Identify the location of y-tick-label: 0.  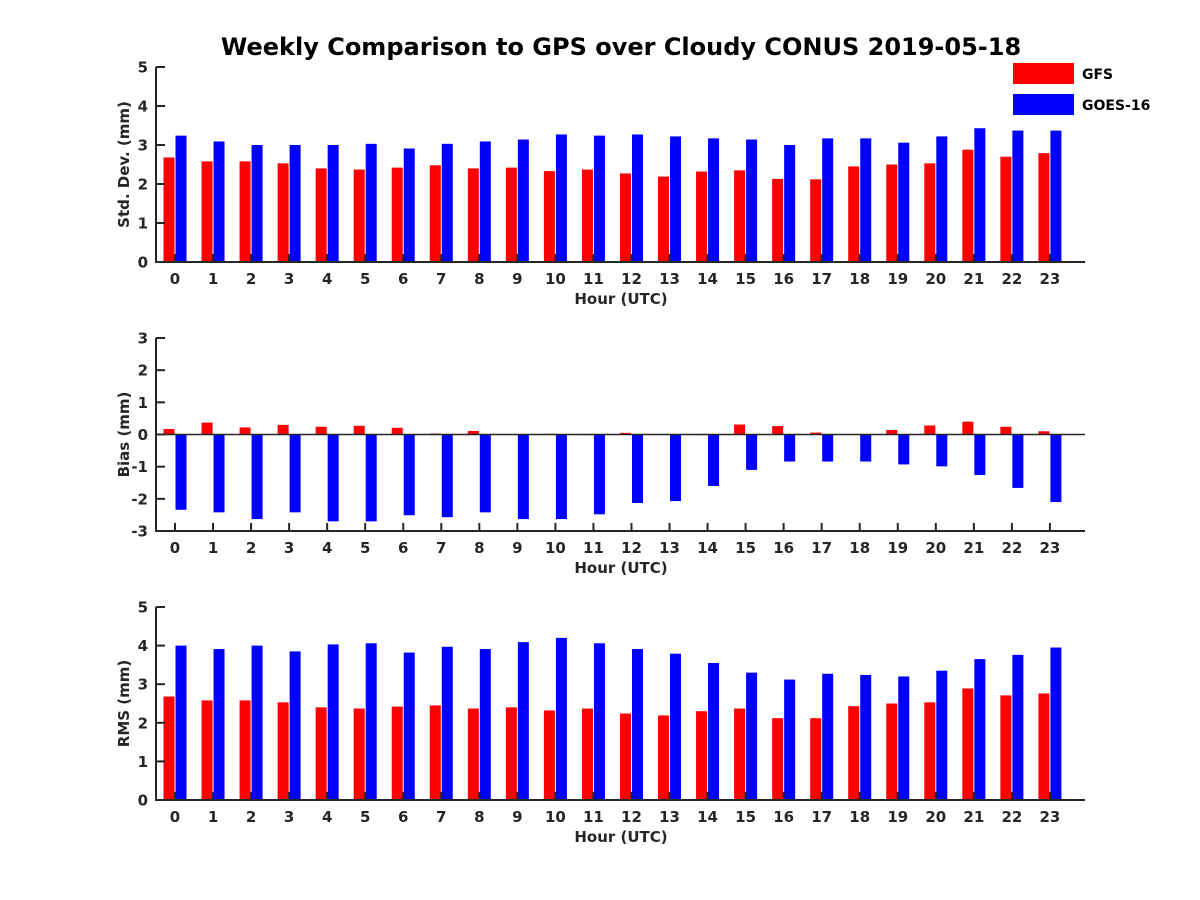
(143, 435).